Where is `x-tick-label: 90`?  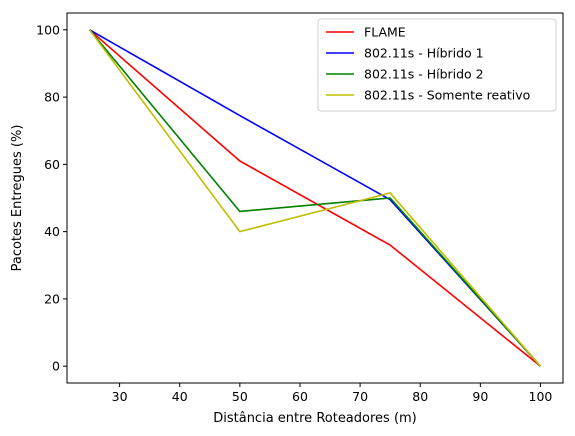
x-tick-label: 90 is located at coordinates (480, 396).